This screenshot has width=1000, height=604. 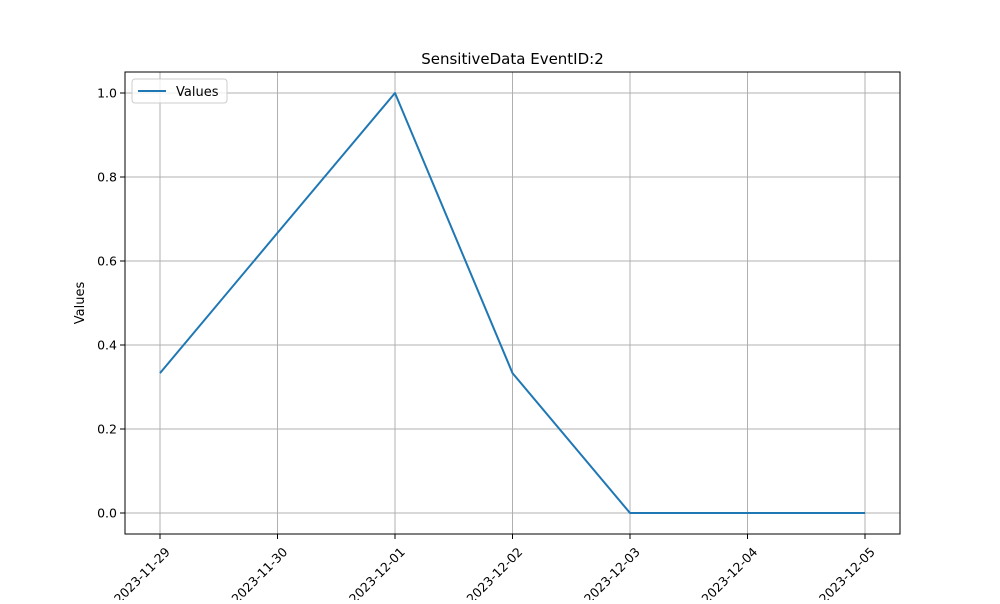 What do you see at coordinates (512, 59) in the screenshot?
I see `chart-title: SensitiveData EventID:2` at bounding box center [512, 59].